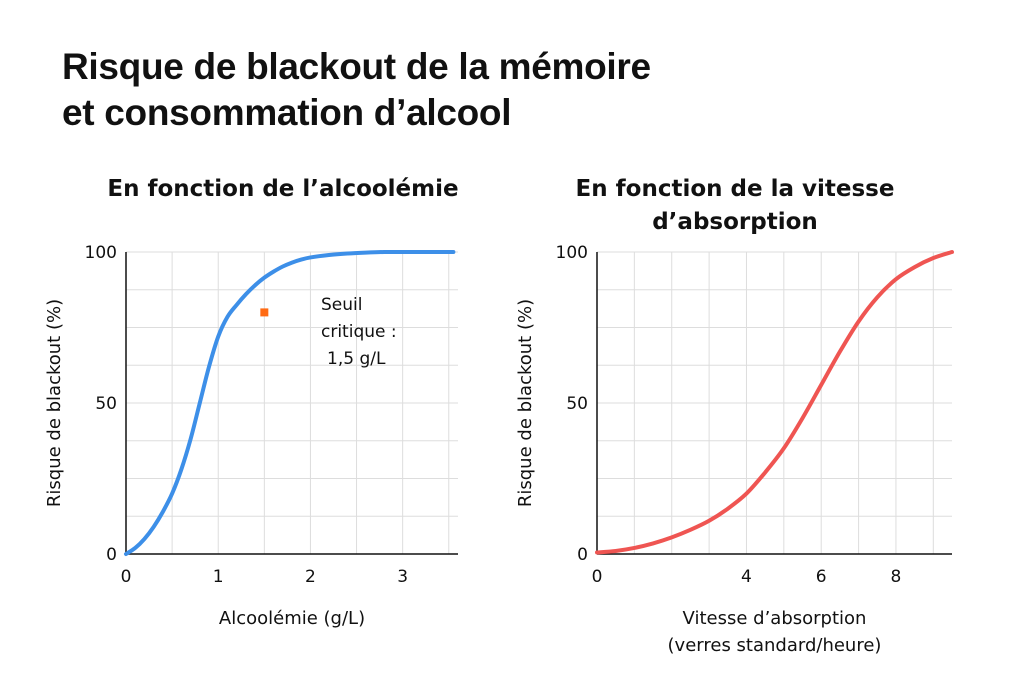 The width and height of the screenshot is (1024, 683). I want to click on x-axis-label-line: Vitesse d’absorption, so click(775, 618).